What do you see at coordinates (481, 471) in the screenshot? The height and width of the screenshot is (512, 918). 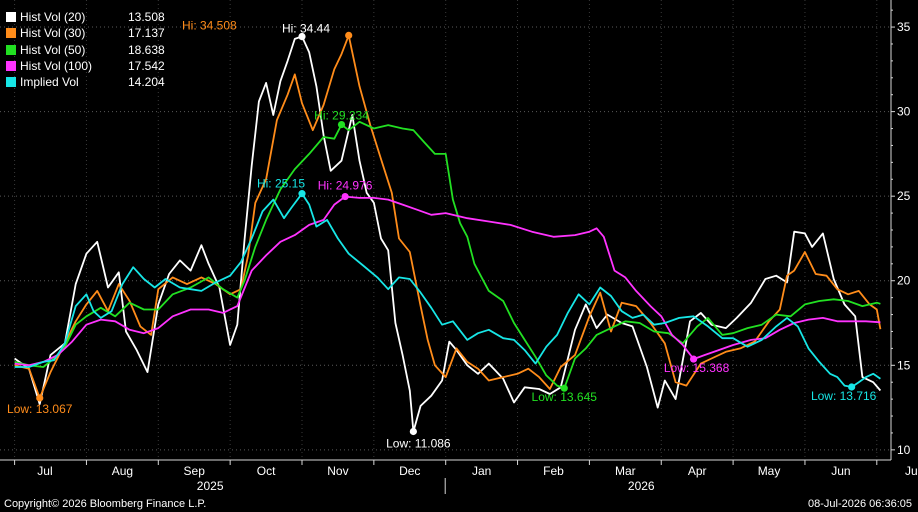 I see `x-tick-label: Jan` at bounding box center [481, 471].